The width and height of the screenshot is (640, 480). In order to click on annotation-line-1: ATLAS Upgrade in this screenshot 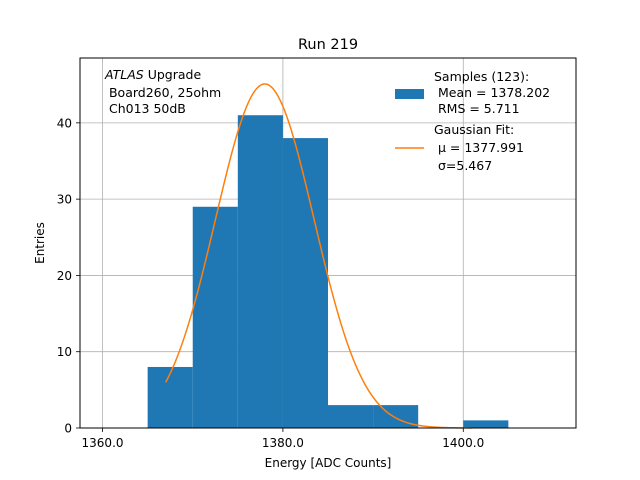, I will do `click(152, 74)`.